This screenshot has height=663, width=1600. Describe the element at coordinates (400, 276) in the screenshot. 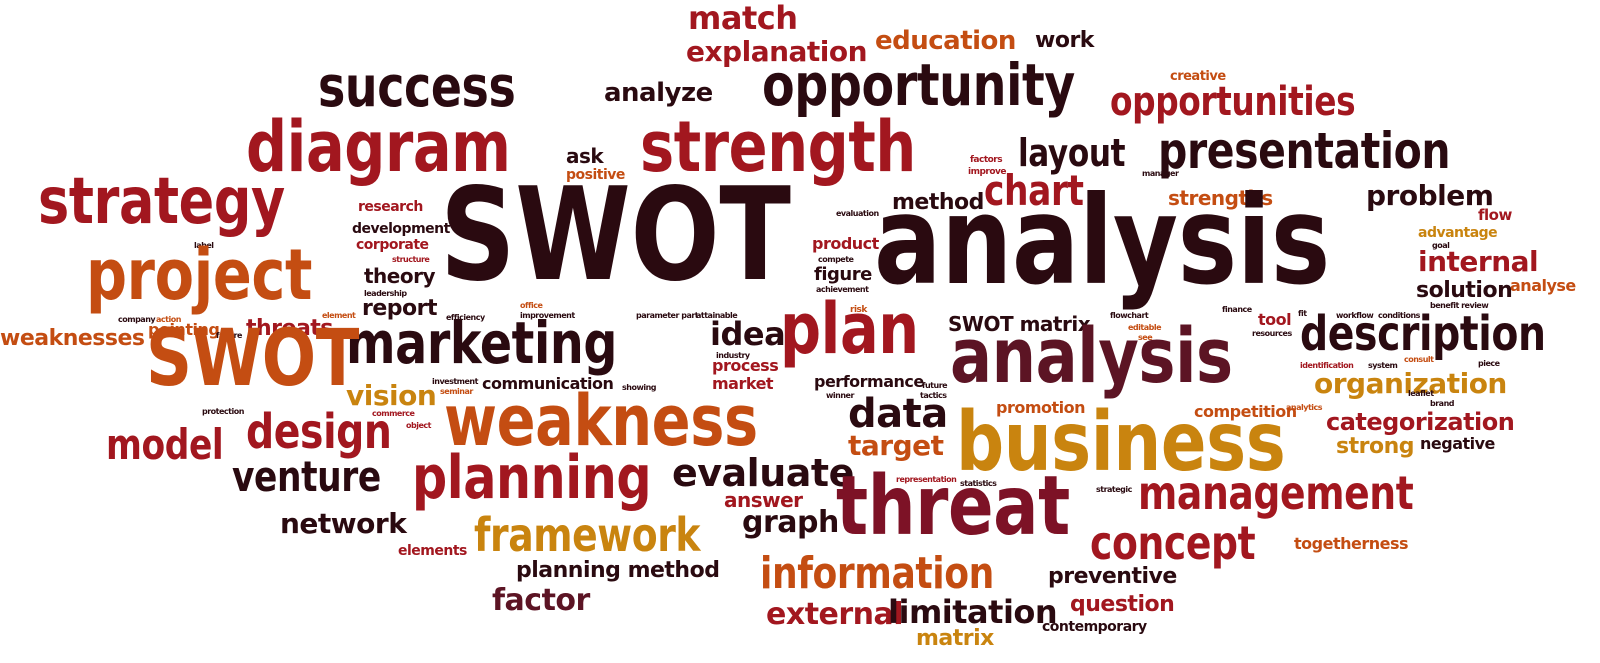

I see `word-theory: theory` at that location.